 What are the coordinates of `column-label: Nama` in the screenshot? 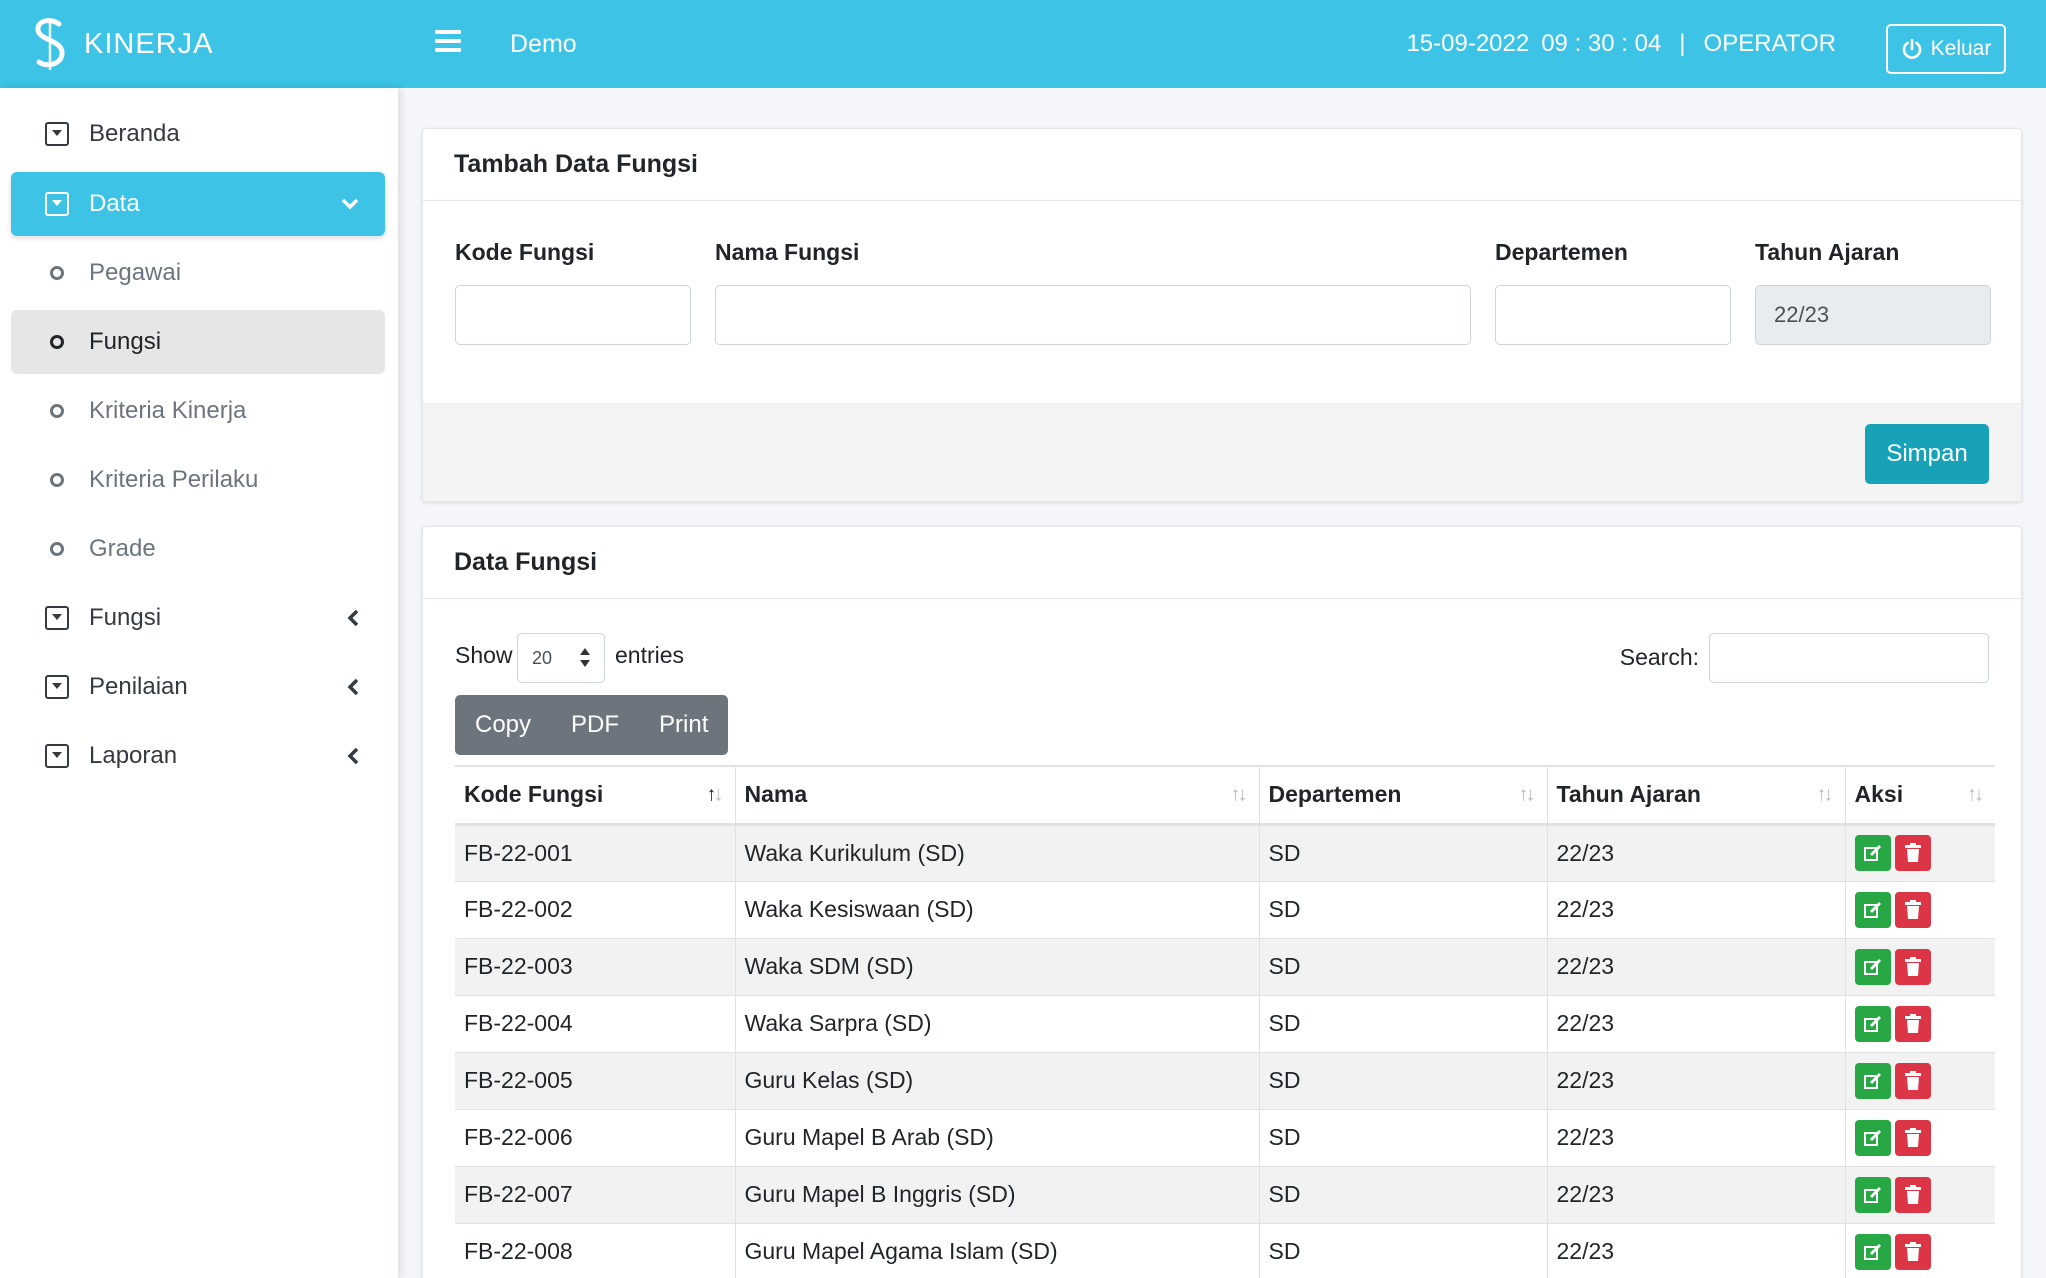 It's located at (776, 794).